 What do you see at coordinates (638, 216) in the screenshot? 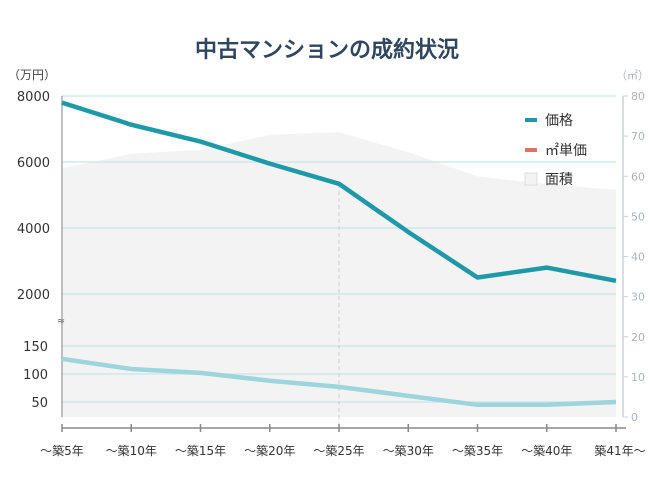
I see `area-tick-label: 50` at bounding box center [638, 216].